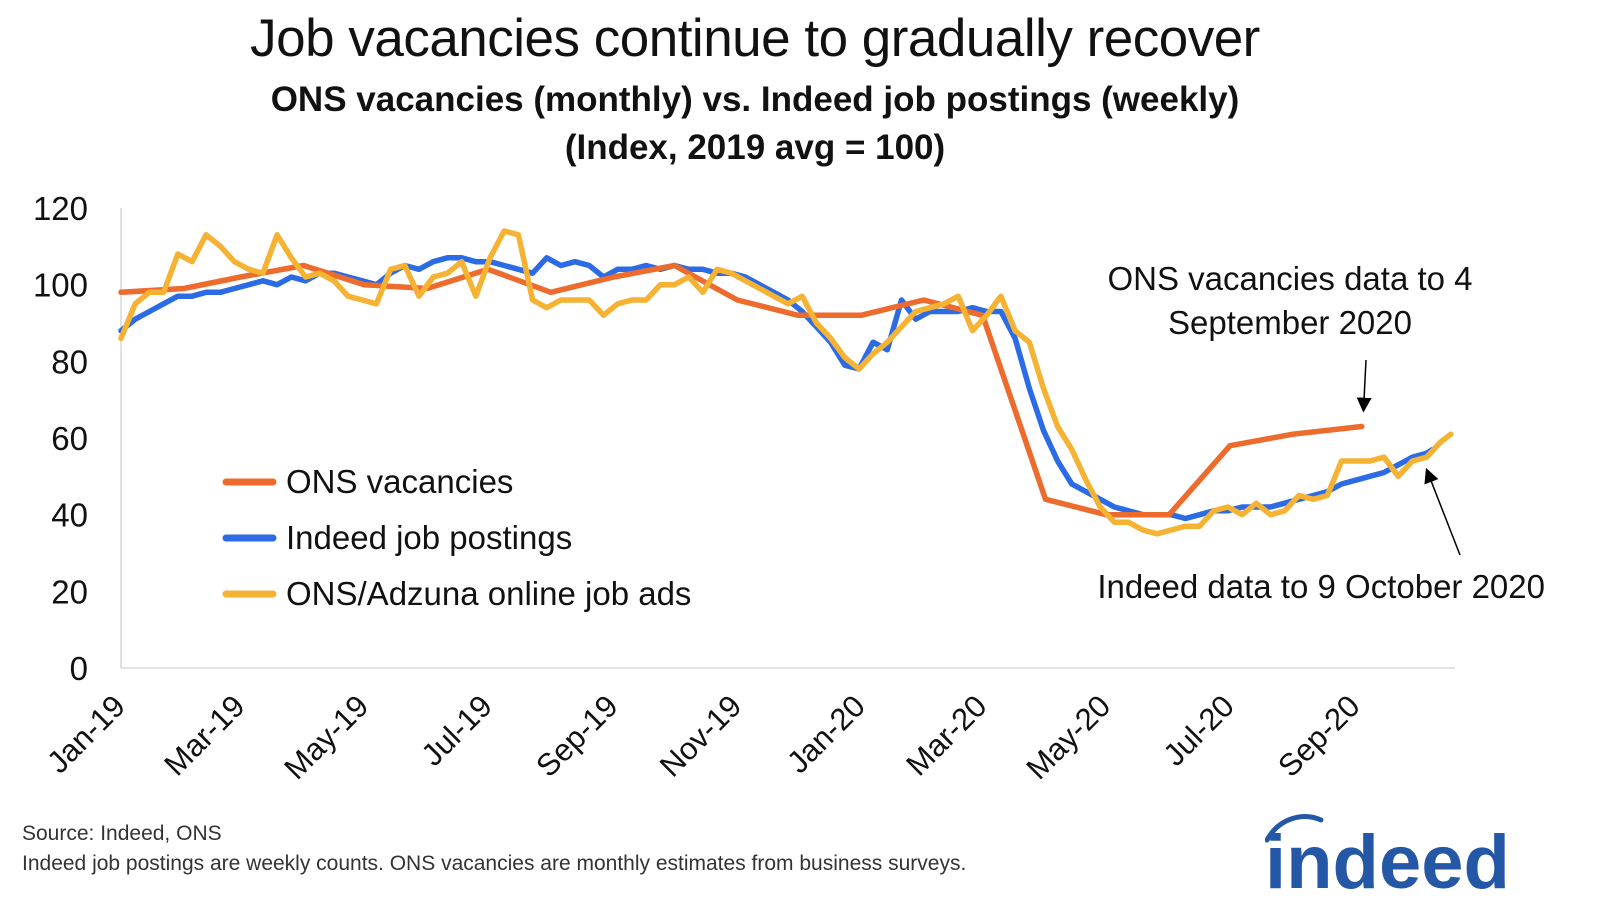 Image resolution: width=1600 pixels, height=918 pixels. Describe the element at coordinates (1068, 737) in the screenshot. I see `x-tick-label: May-20` at that location.